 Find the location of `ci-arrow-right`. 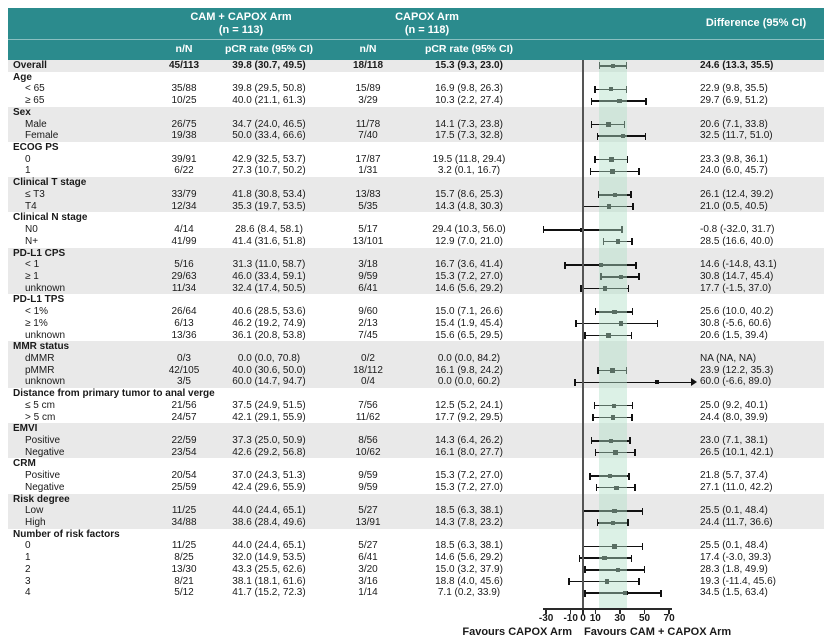

ci-arrow-right is located at coordinates (694, 382).